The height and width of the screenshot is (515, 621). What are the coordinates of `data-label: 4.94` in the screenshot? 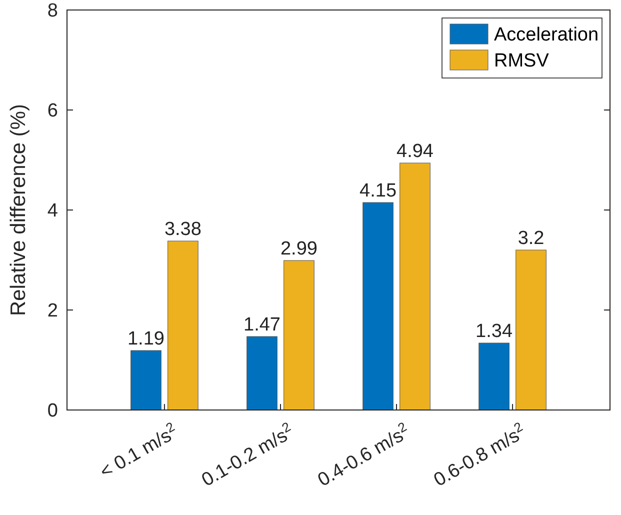 It's located at (415, 151).